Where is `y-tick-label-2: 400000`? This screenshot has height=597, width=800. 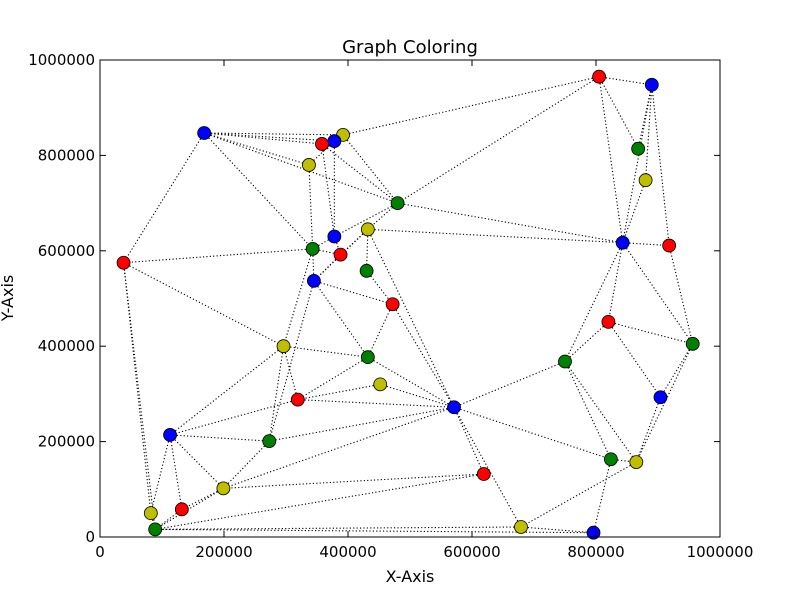
y-tick-label-2: 400000 is located at coordinates (66, 346).